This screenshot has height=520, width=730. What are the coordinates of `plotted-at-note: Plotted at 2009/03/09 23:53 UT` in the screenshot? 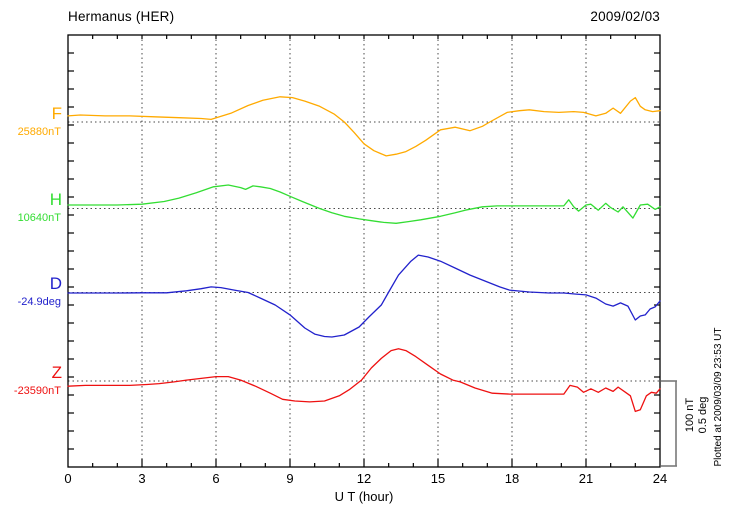 It's located at (718, 397).